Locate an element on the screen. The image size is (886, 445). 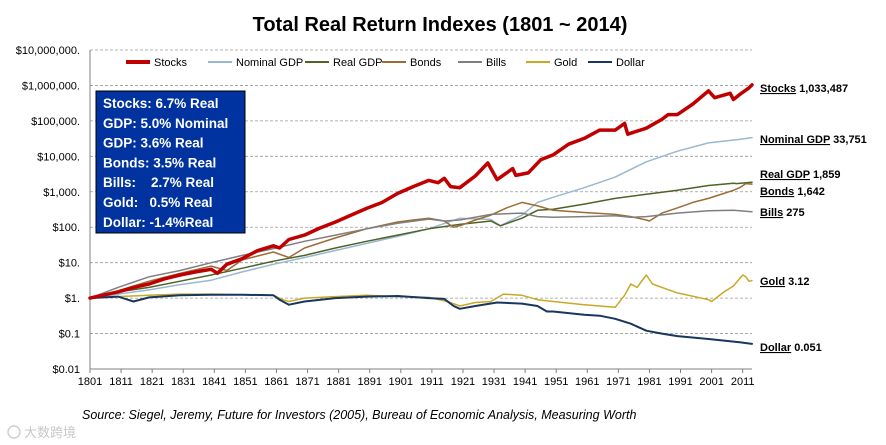
legend-label-dollar: Dollar is located at coordinates (630, 63).